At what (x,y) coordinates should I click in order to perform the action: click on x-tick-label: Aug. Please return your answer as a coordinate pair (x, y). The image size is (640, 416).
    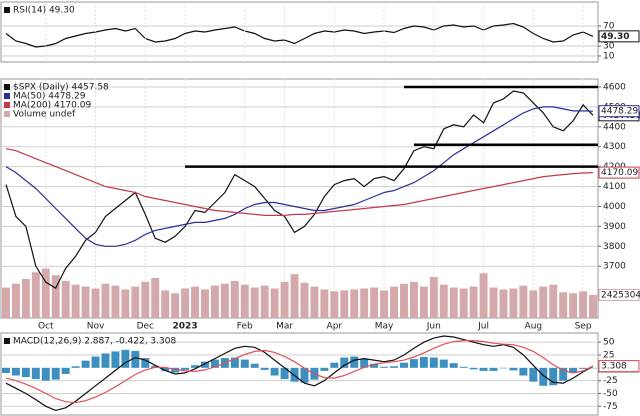
    Looking at the image, I should click on (534, 327).